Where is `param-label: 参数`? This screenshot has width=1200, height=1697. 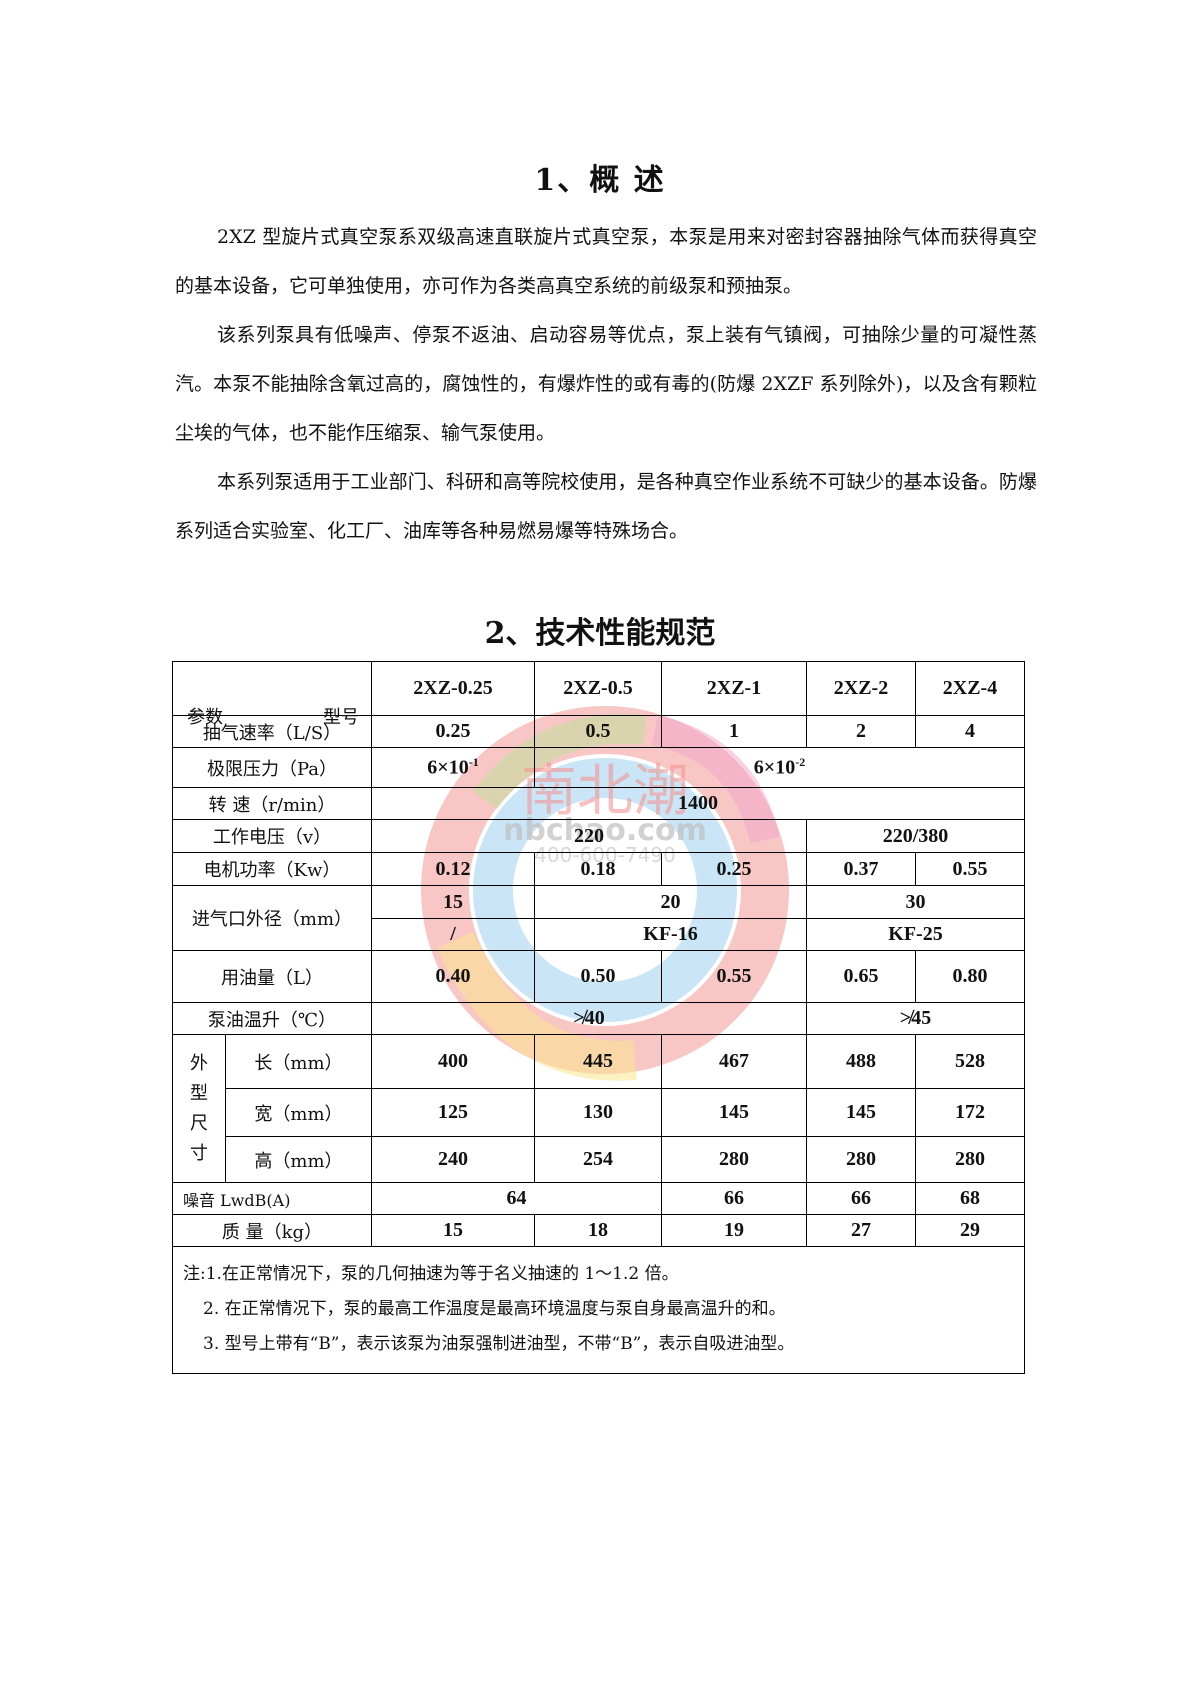 param-label: 参数 is located at coordinates (205, 717).